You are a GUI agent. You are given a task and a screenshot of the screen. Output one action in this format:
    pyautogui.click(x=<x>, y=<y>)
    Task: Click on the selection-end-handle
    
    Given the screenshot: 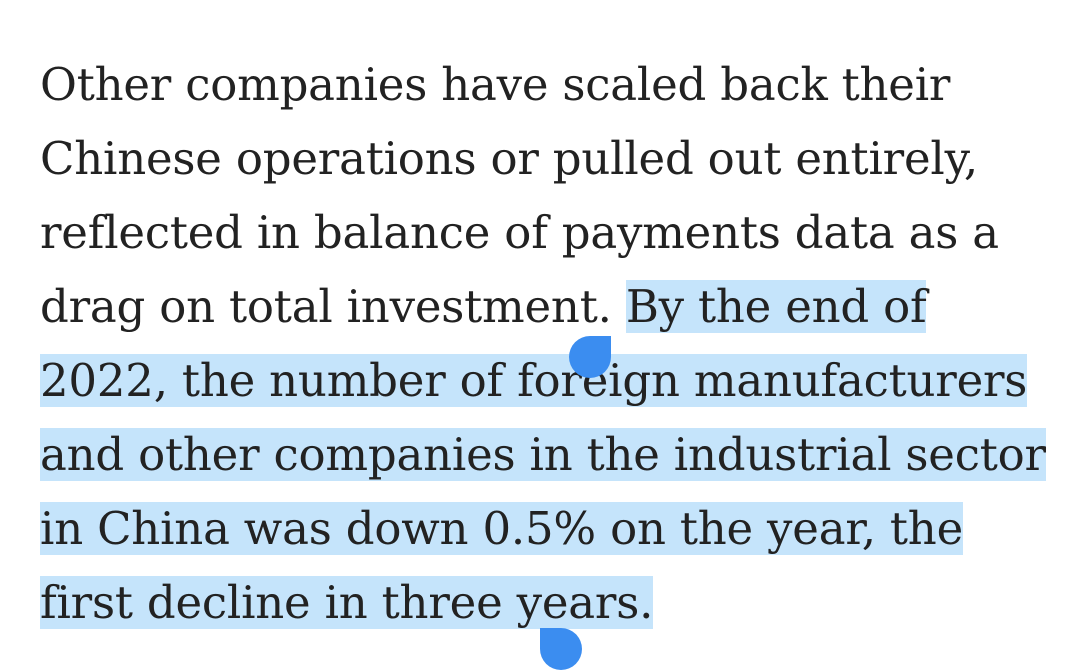 What is the action you would take?
    pyautogui.click(x=561, y=649)
    